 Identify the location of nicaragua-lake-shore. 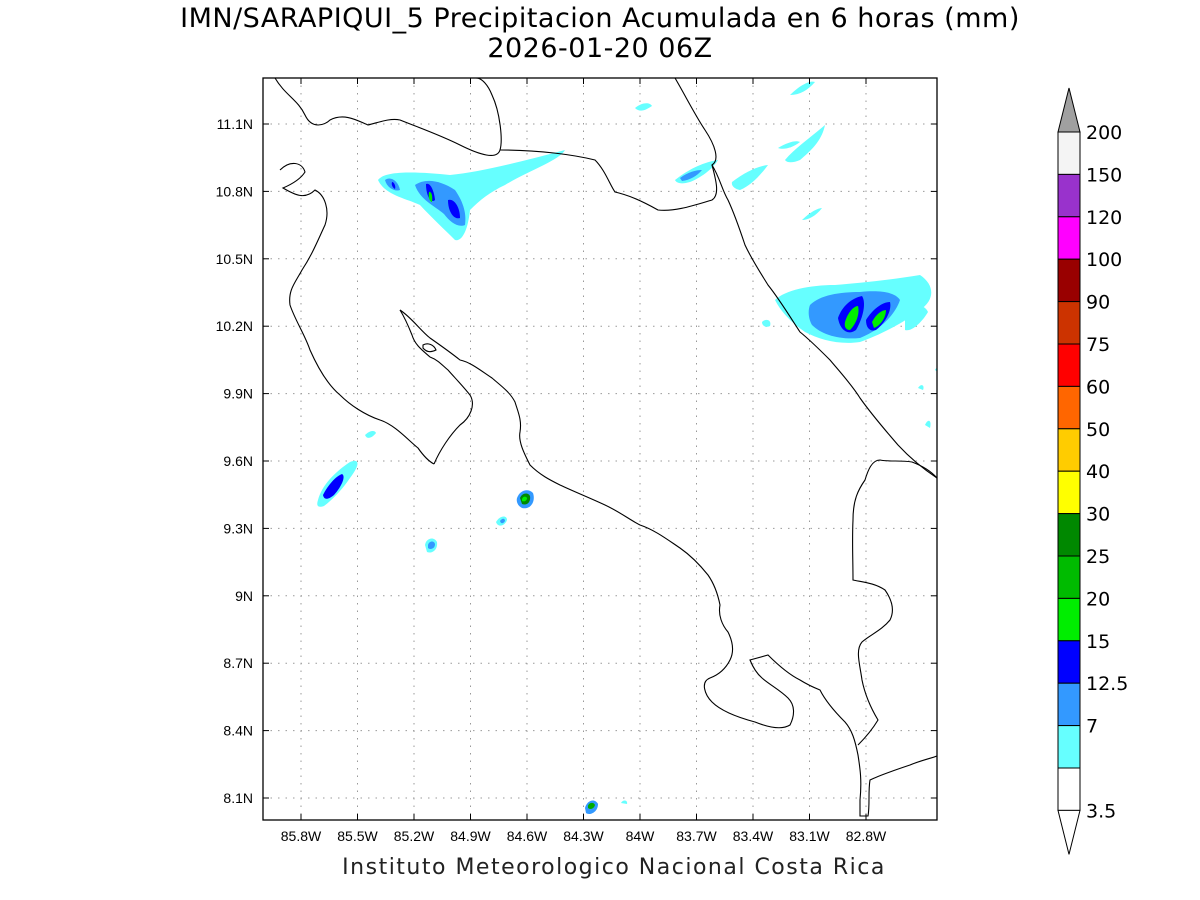
(388, 117).